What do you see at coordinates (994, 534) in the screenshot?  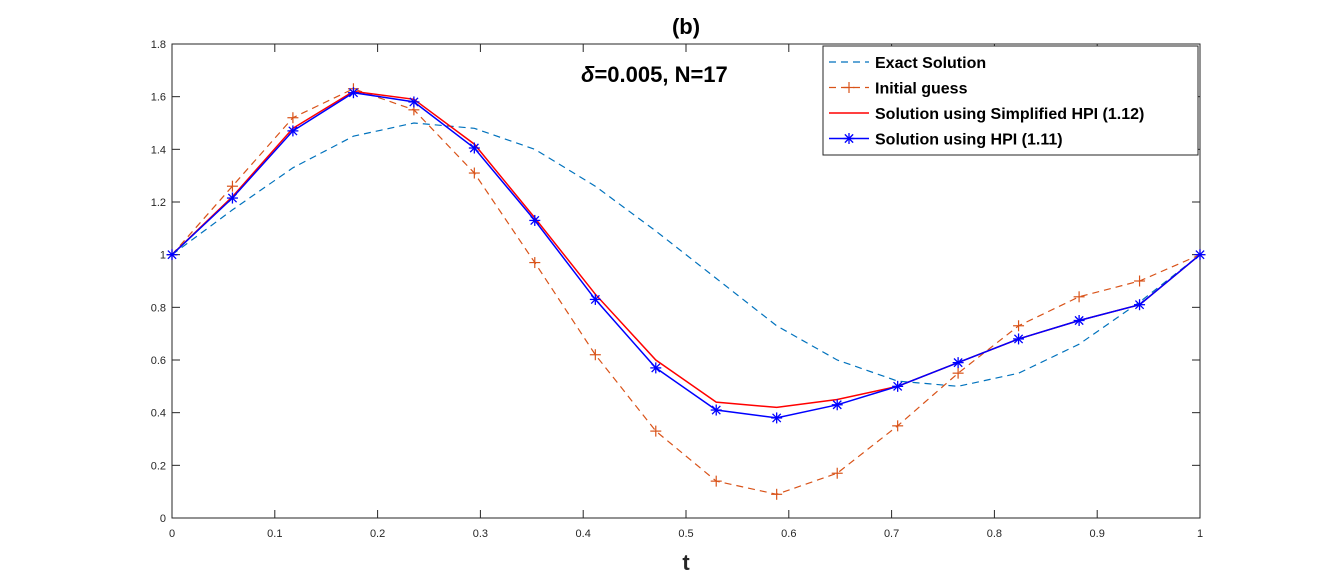 I see `x-tick-label: 0.8` at bounding box center [994, 534].